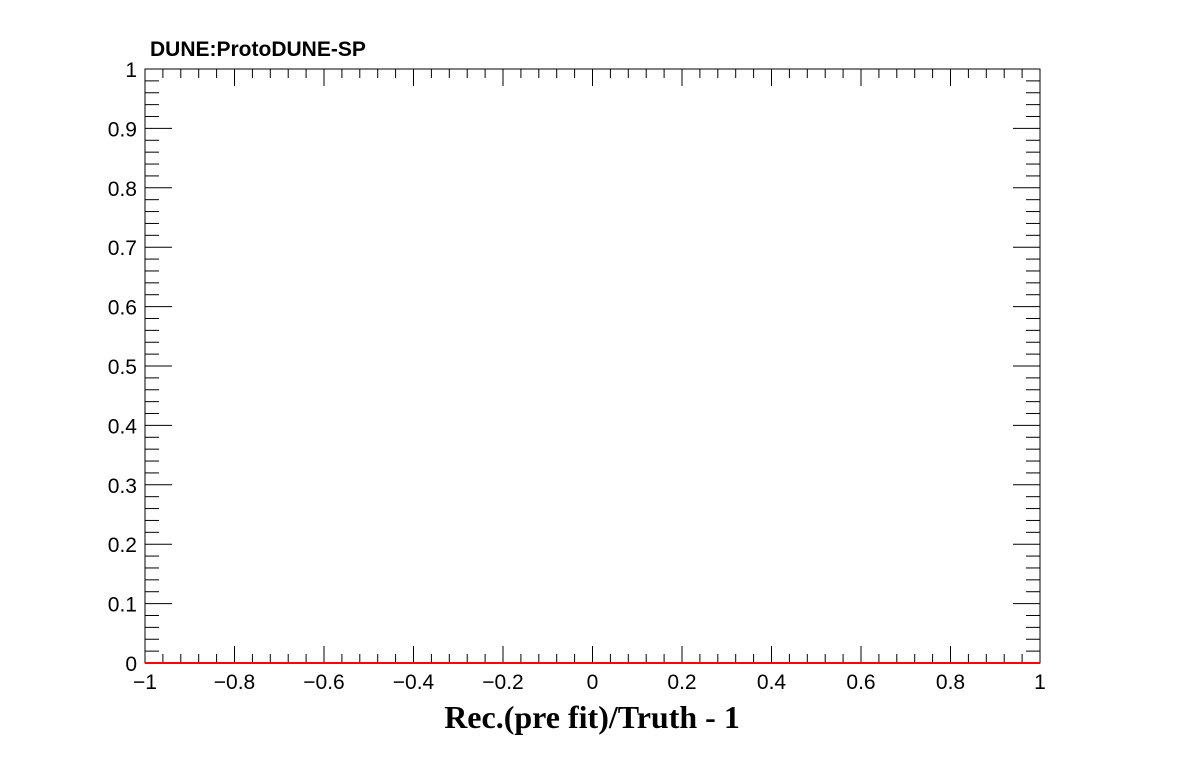 This screenshot has height=772, width=1196. I want to click on x-tick-label: 0.4, so click(772, 682).